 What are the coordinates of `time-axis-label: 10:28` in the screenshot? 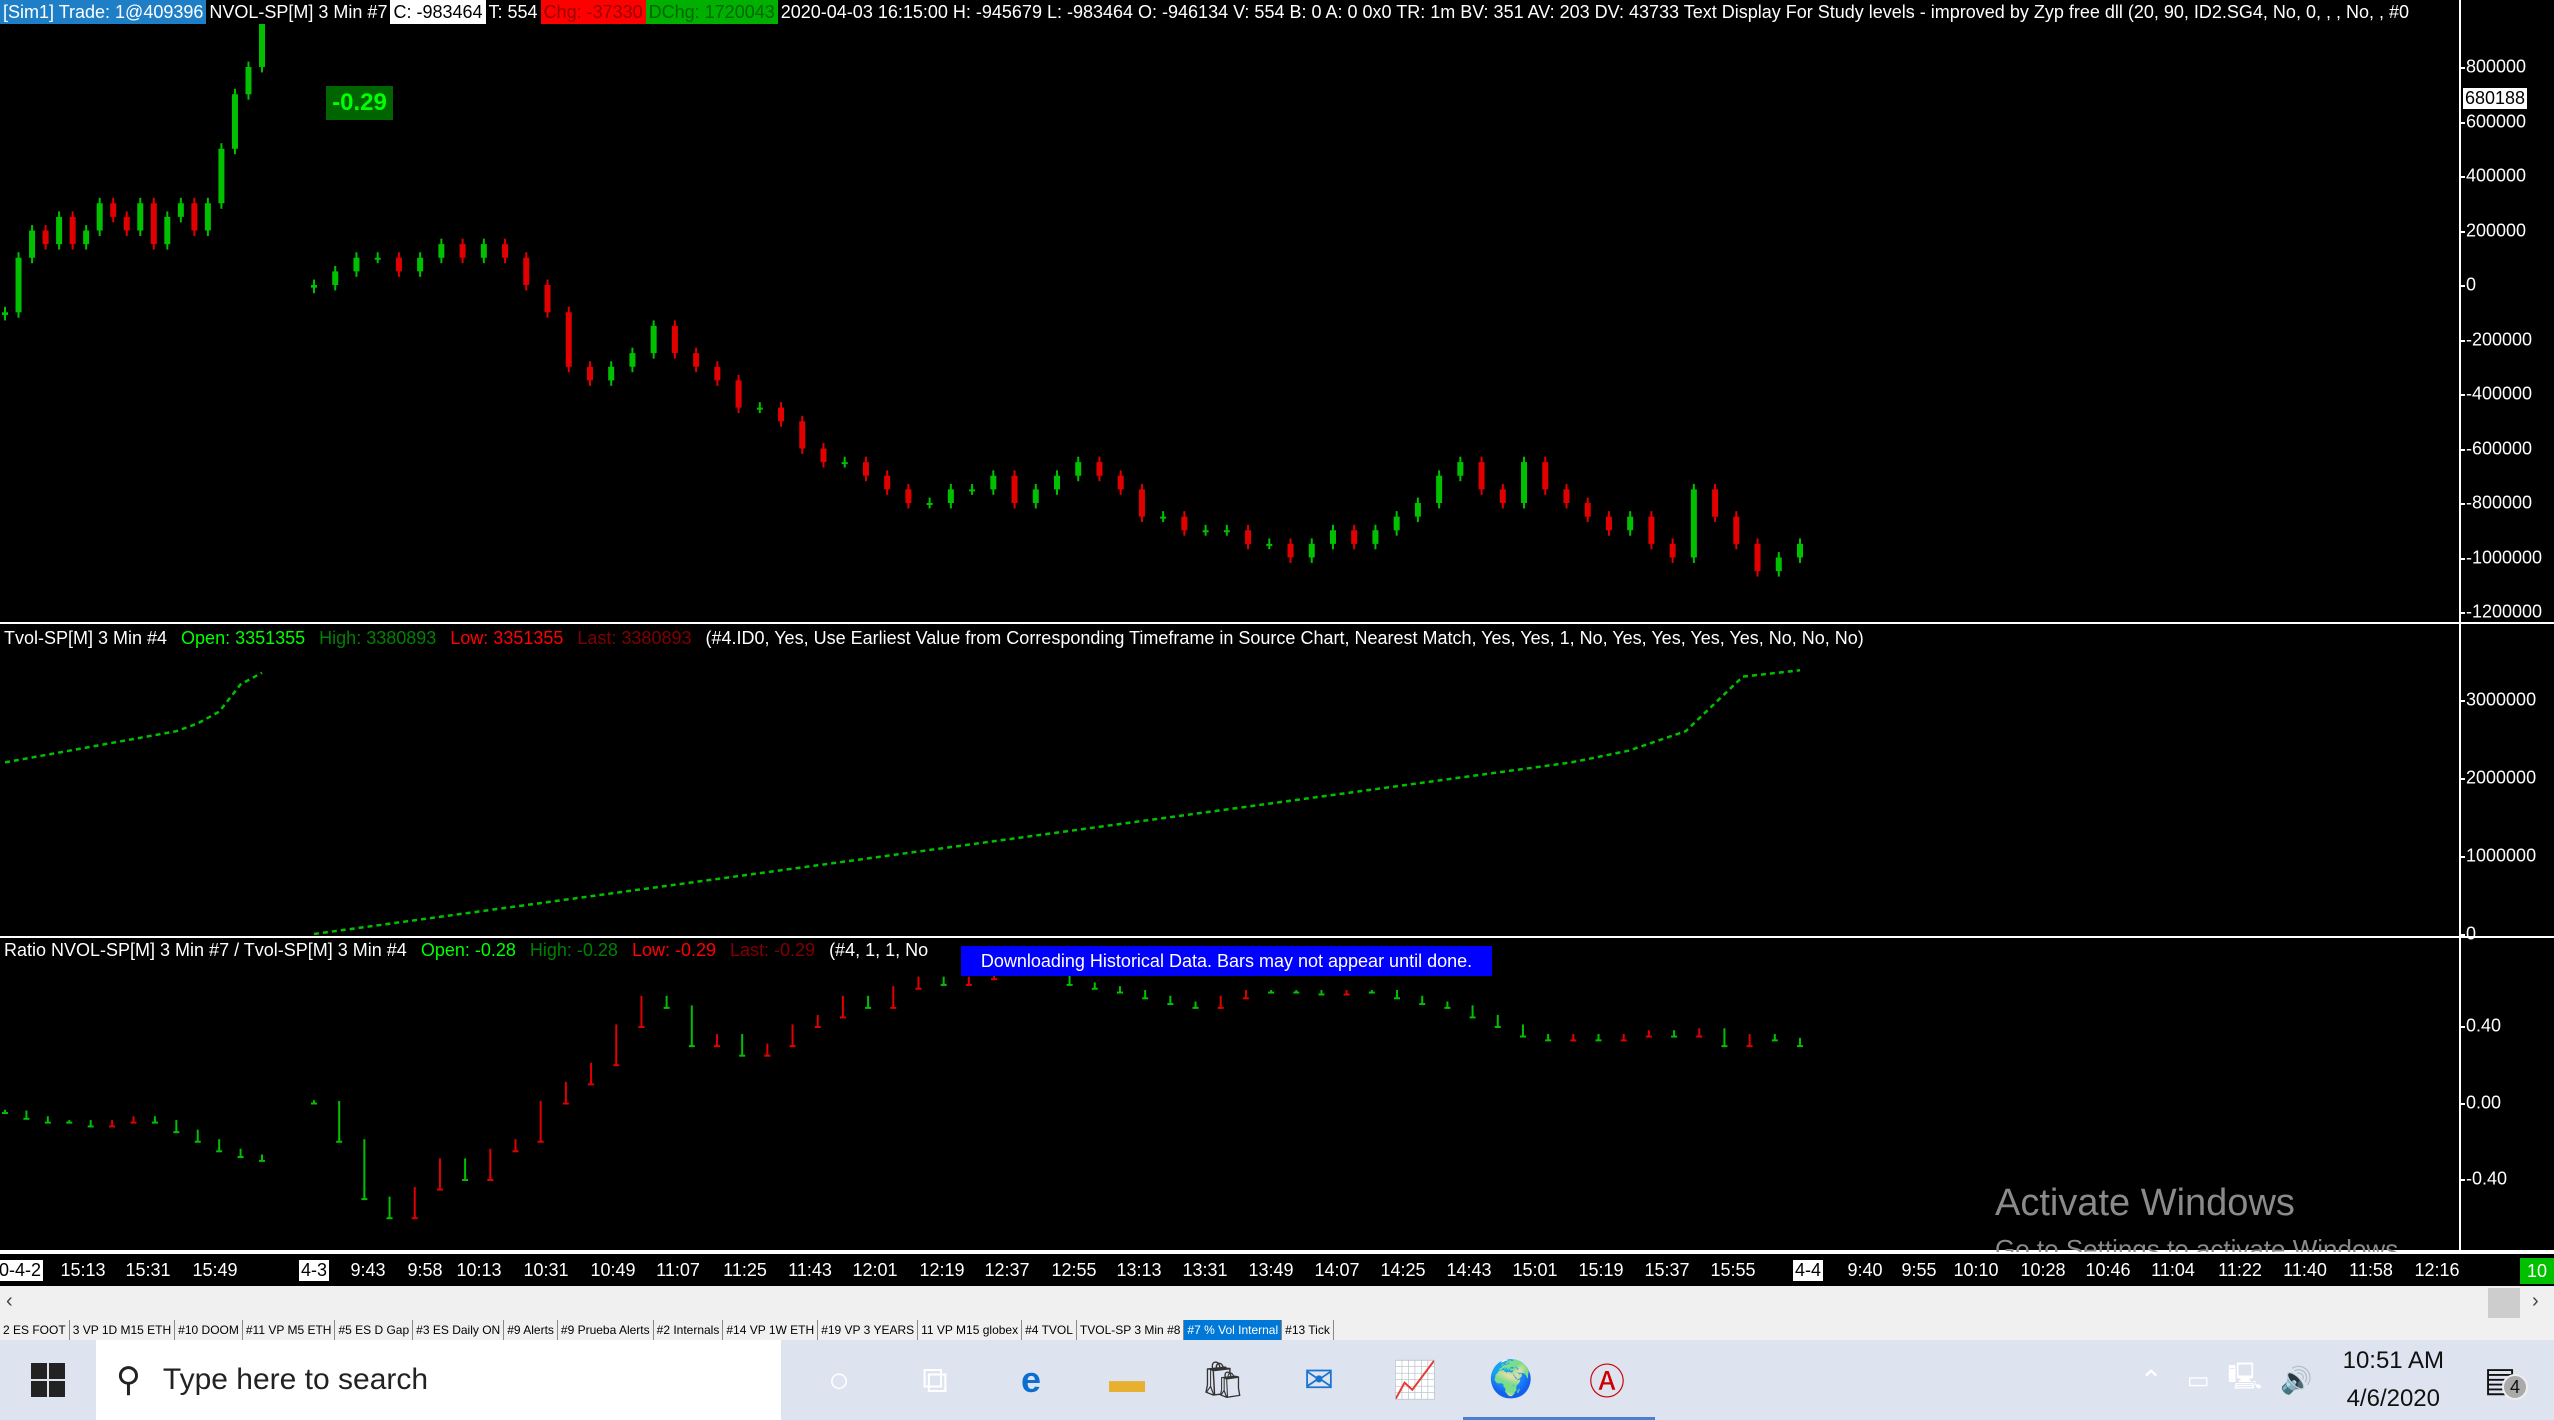 It's located at (2043, 1270).